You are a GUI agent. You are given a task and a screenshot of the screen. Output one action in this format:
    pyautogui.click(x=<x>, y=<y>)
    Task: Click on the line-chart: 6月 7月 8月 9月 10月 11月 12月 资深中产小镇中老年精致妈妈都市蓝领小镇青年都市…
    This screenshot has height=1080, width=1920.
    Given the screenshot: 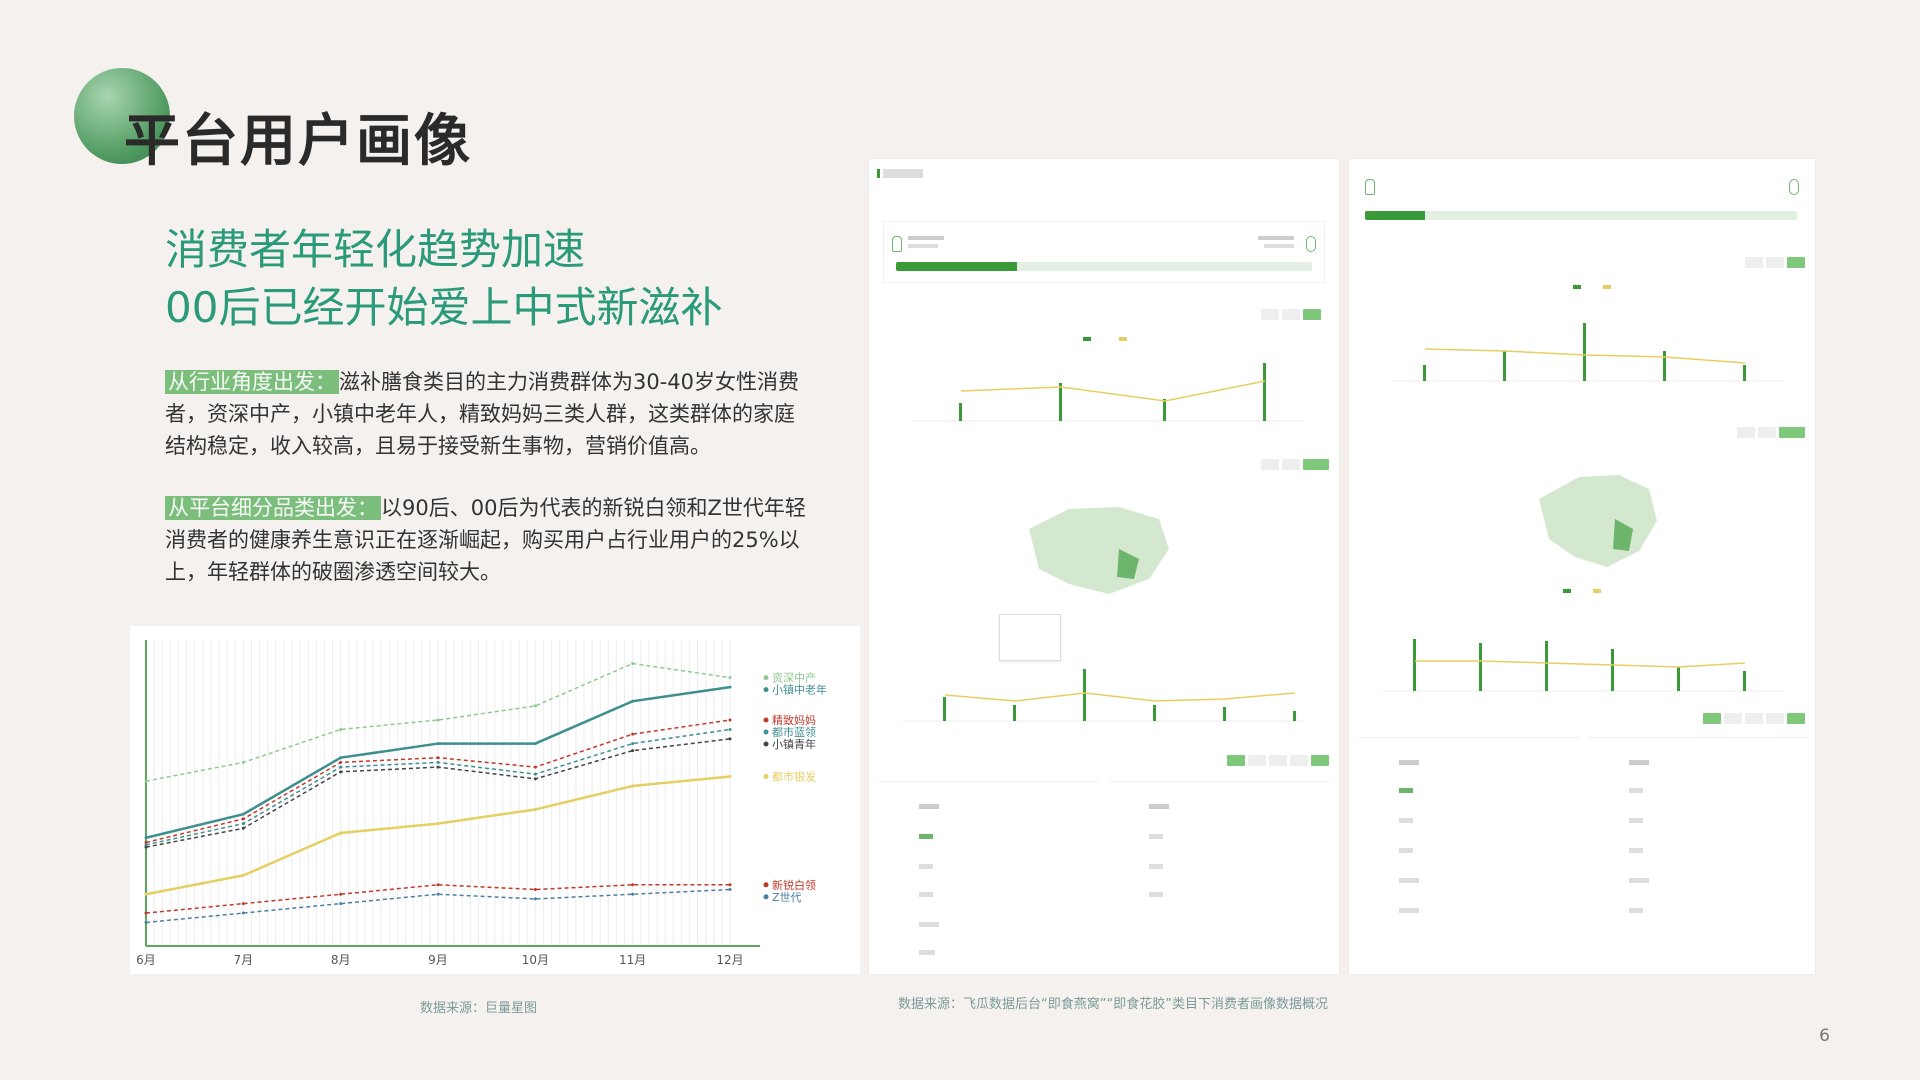 What is the action you would take?
    pyautogui.click(x=481, y=803)
    